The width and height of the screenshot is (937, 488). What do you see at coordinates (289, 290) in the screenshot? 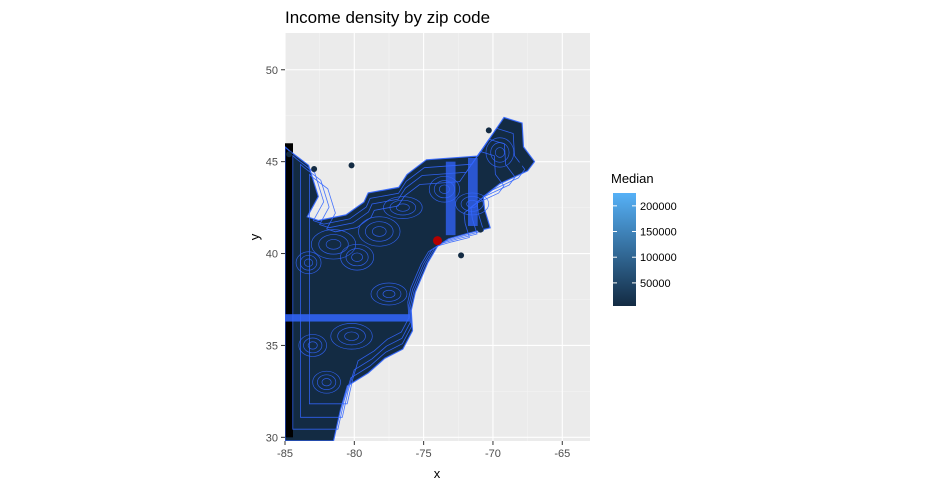
I see `density-edge` at bounding box center [289, 290].